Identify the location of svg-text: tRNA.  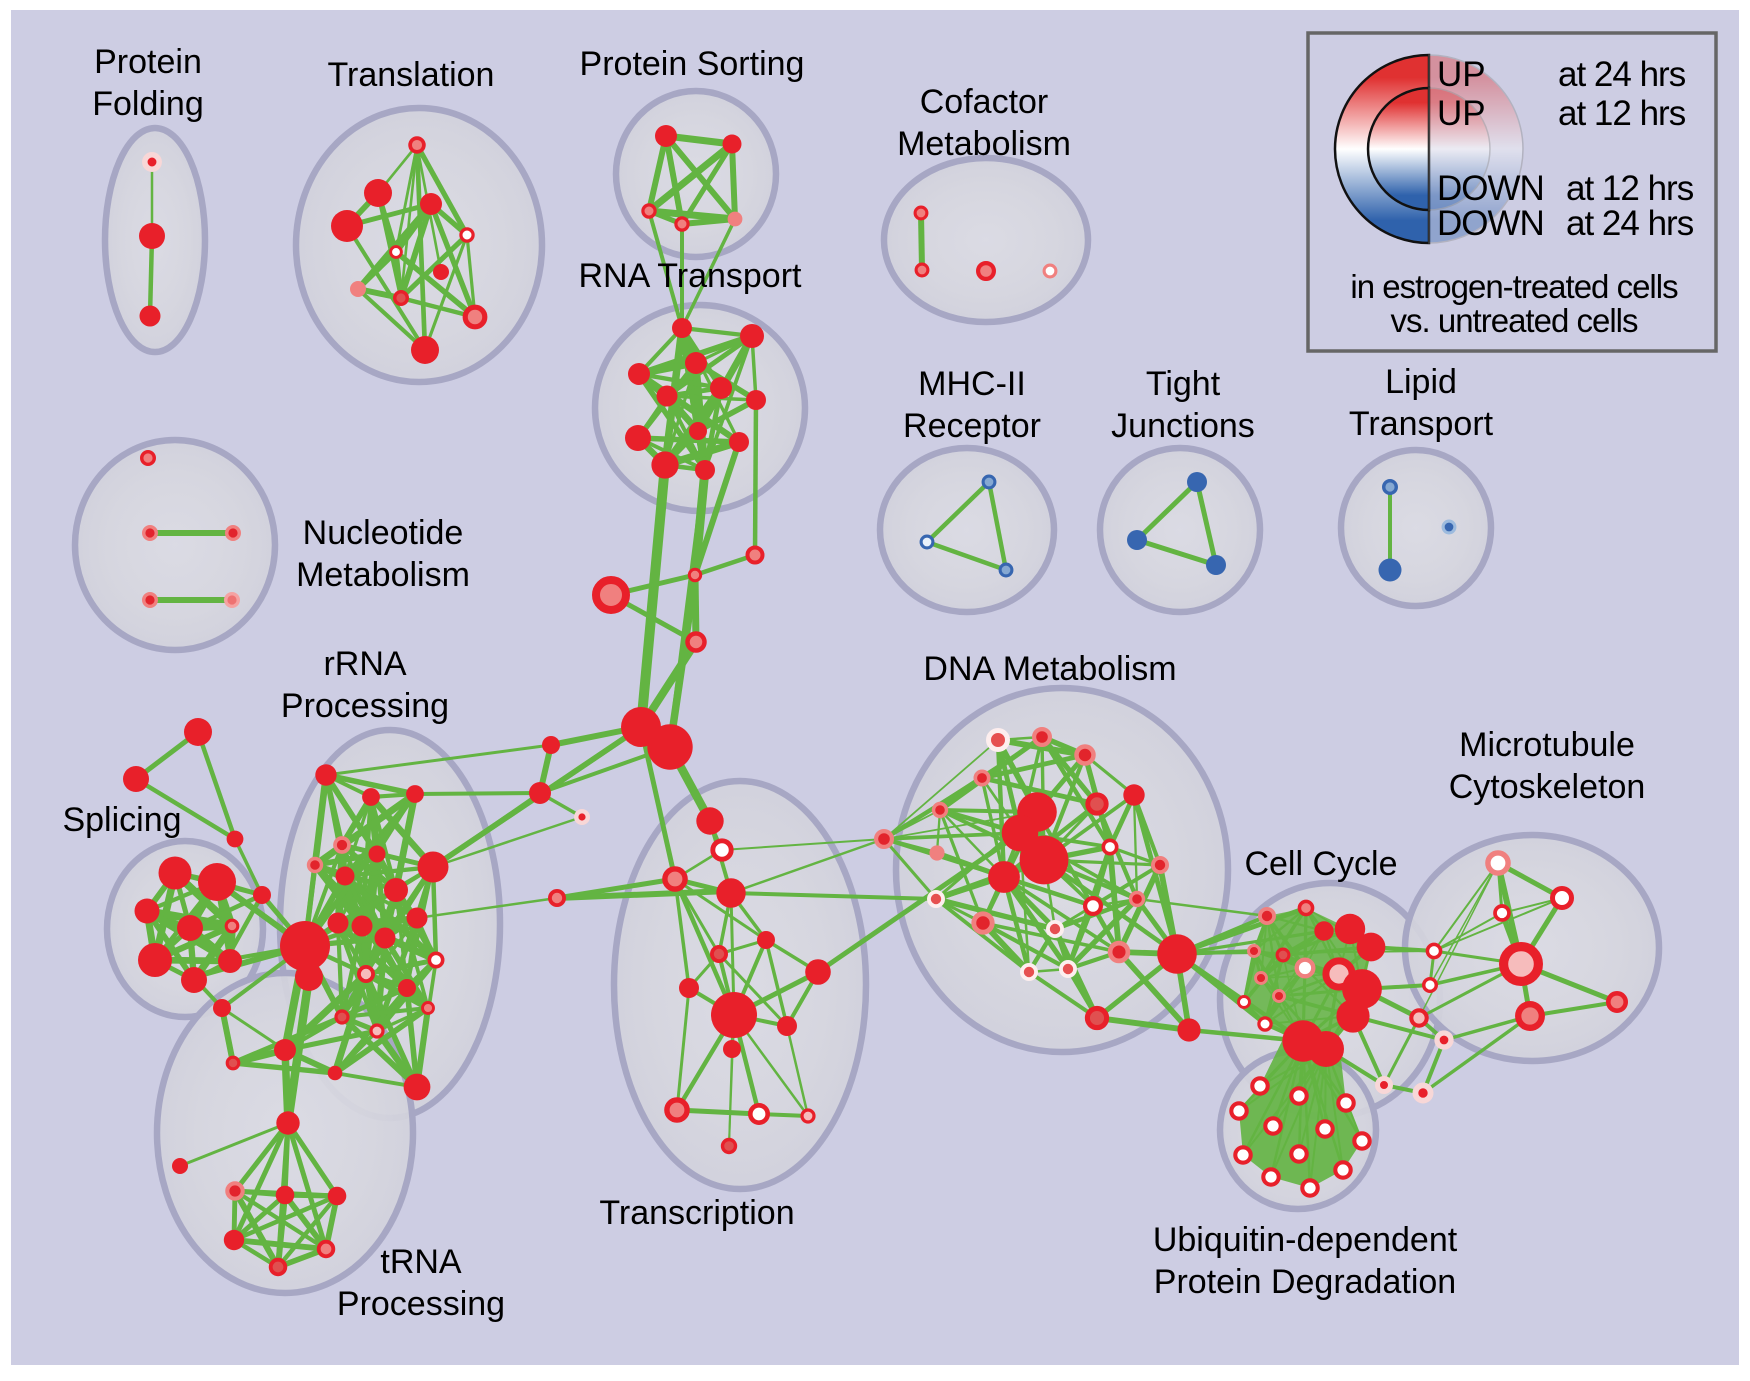
(421, 1262).